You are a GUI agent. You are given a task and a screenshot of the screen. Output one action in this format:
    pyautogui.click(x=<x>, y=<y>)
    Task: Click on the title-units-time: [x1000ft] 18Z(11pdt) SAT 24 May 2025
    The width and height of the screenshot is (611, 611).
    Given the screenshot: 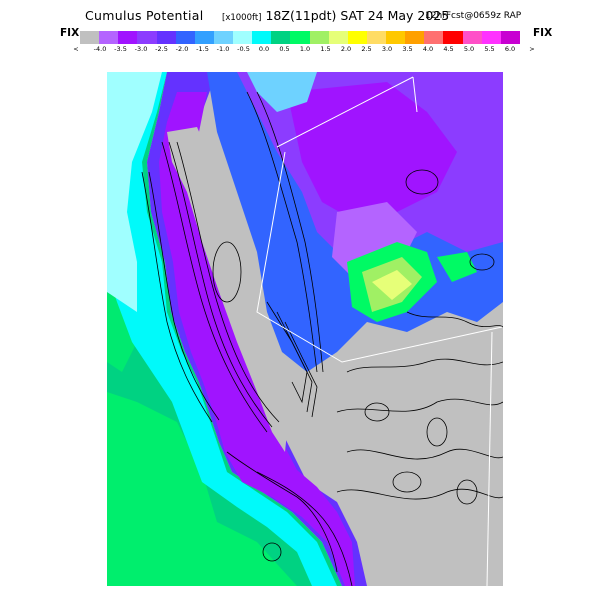 What is the action you would take?
    pyautogui.click(x=335, y=15)
    